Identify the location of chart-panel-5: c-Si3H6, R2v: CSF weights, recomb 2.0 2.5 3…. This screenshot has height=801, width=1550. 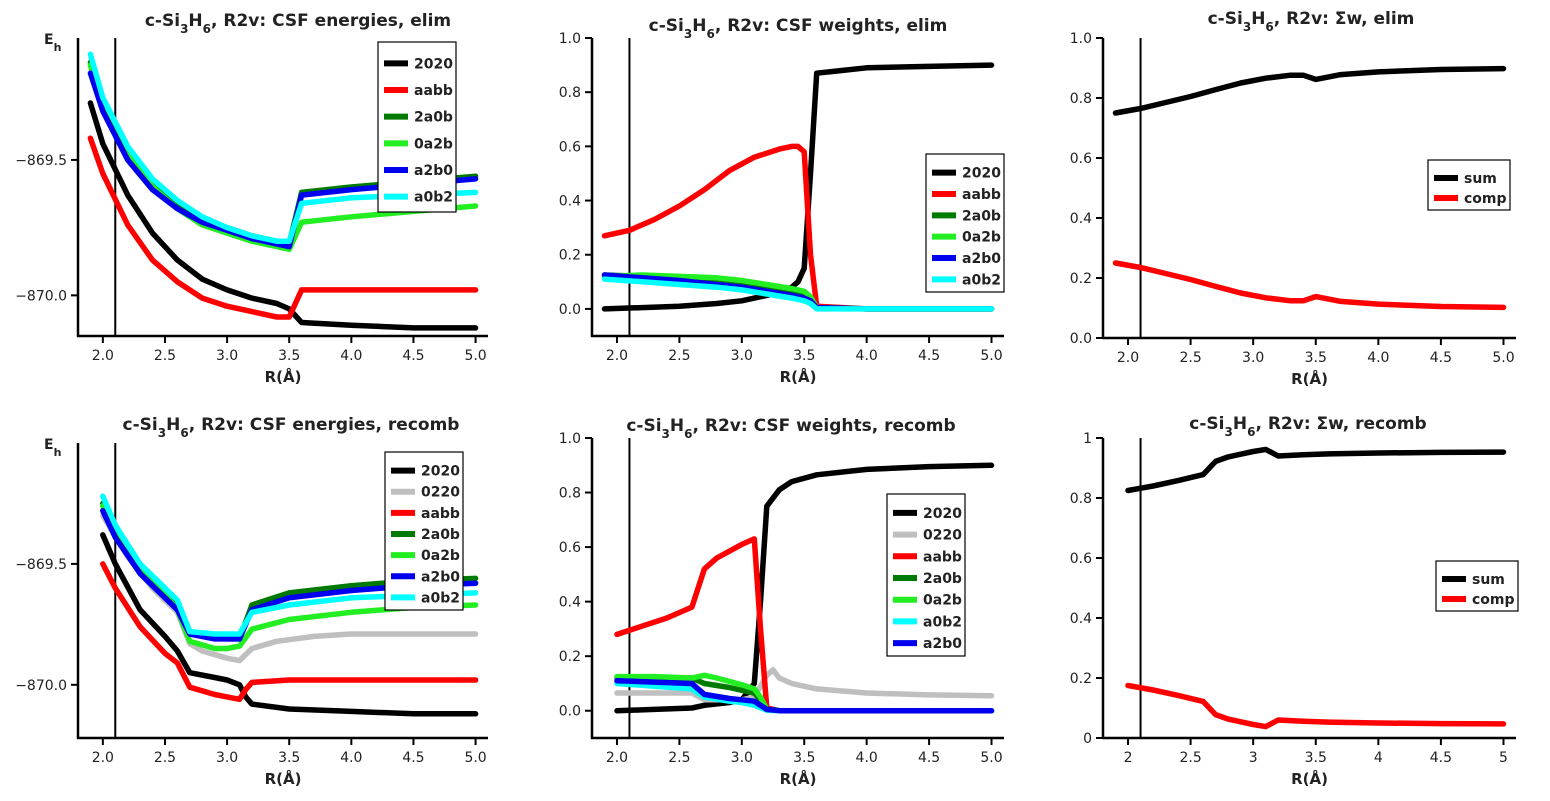
(781, 602).